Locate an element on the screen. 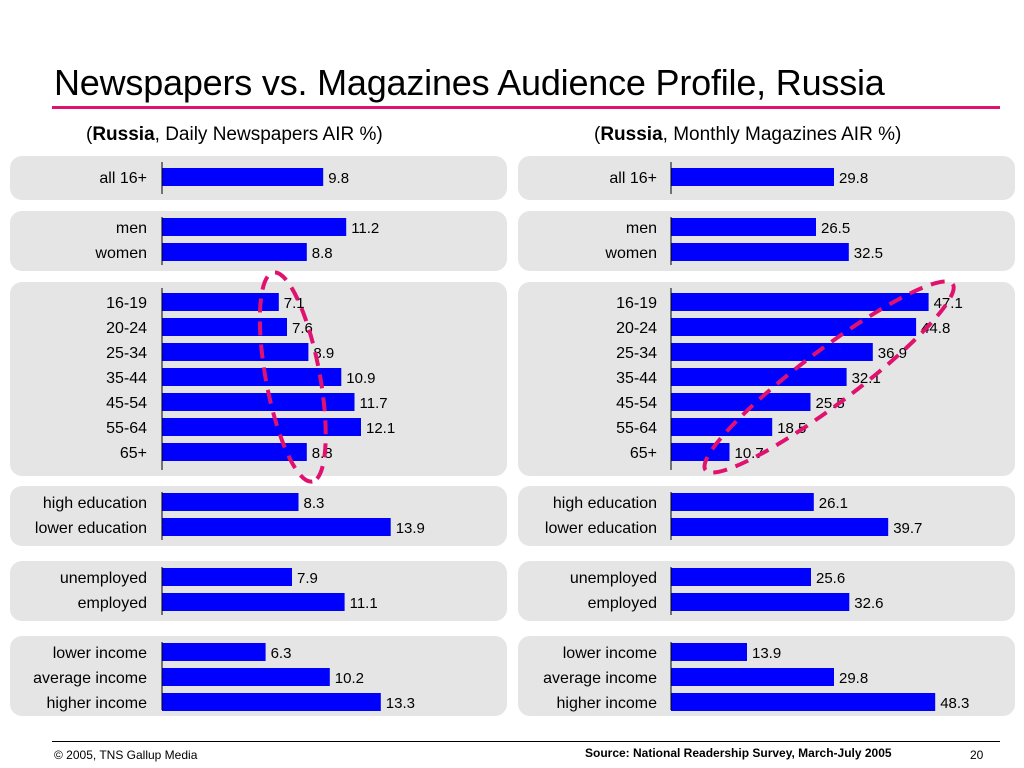 The height and width of the screenshot is (768, 1024). newspapers-value-label-25-34: 8.9 is located at coordinates (323, 353).